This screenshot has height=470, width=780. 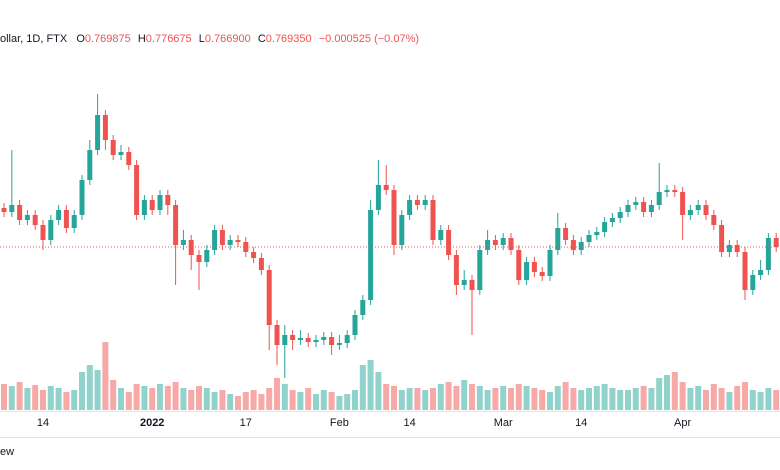 What do you see at coordinates (202, 39) in the screenshot?
I see `low-label: L` at bounding box center [202, 39].